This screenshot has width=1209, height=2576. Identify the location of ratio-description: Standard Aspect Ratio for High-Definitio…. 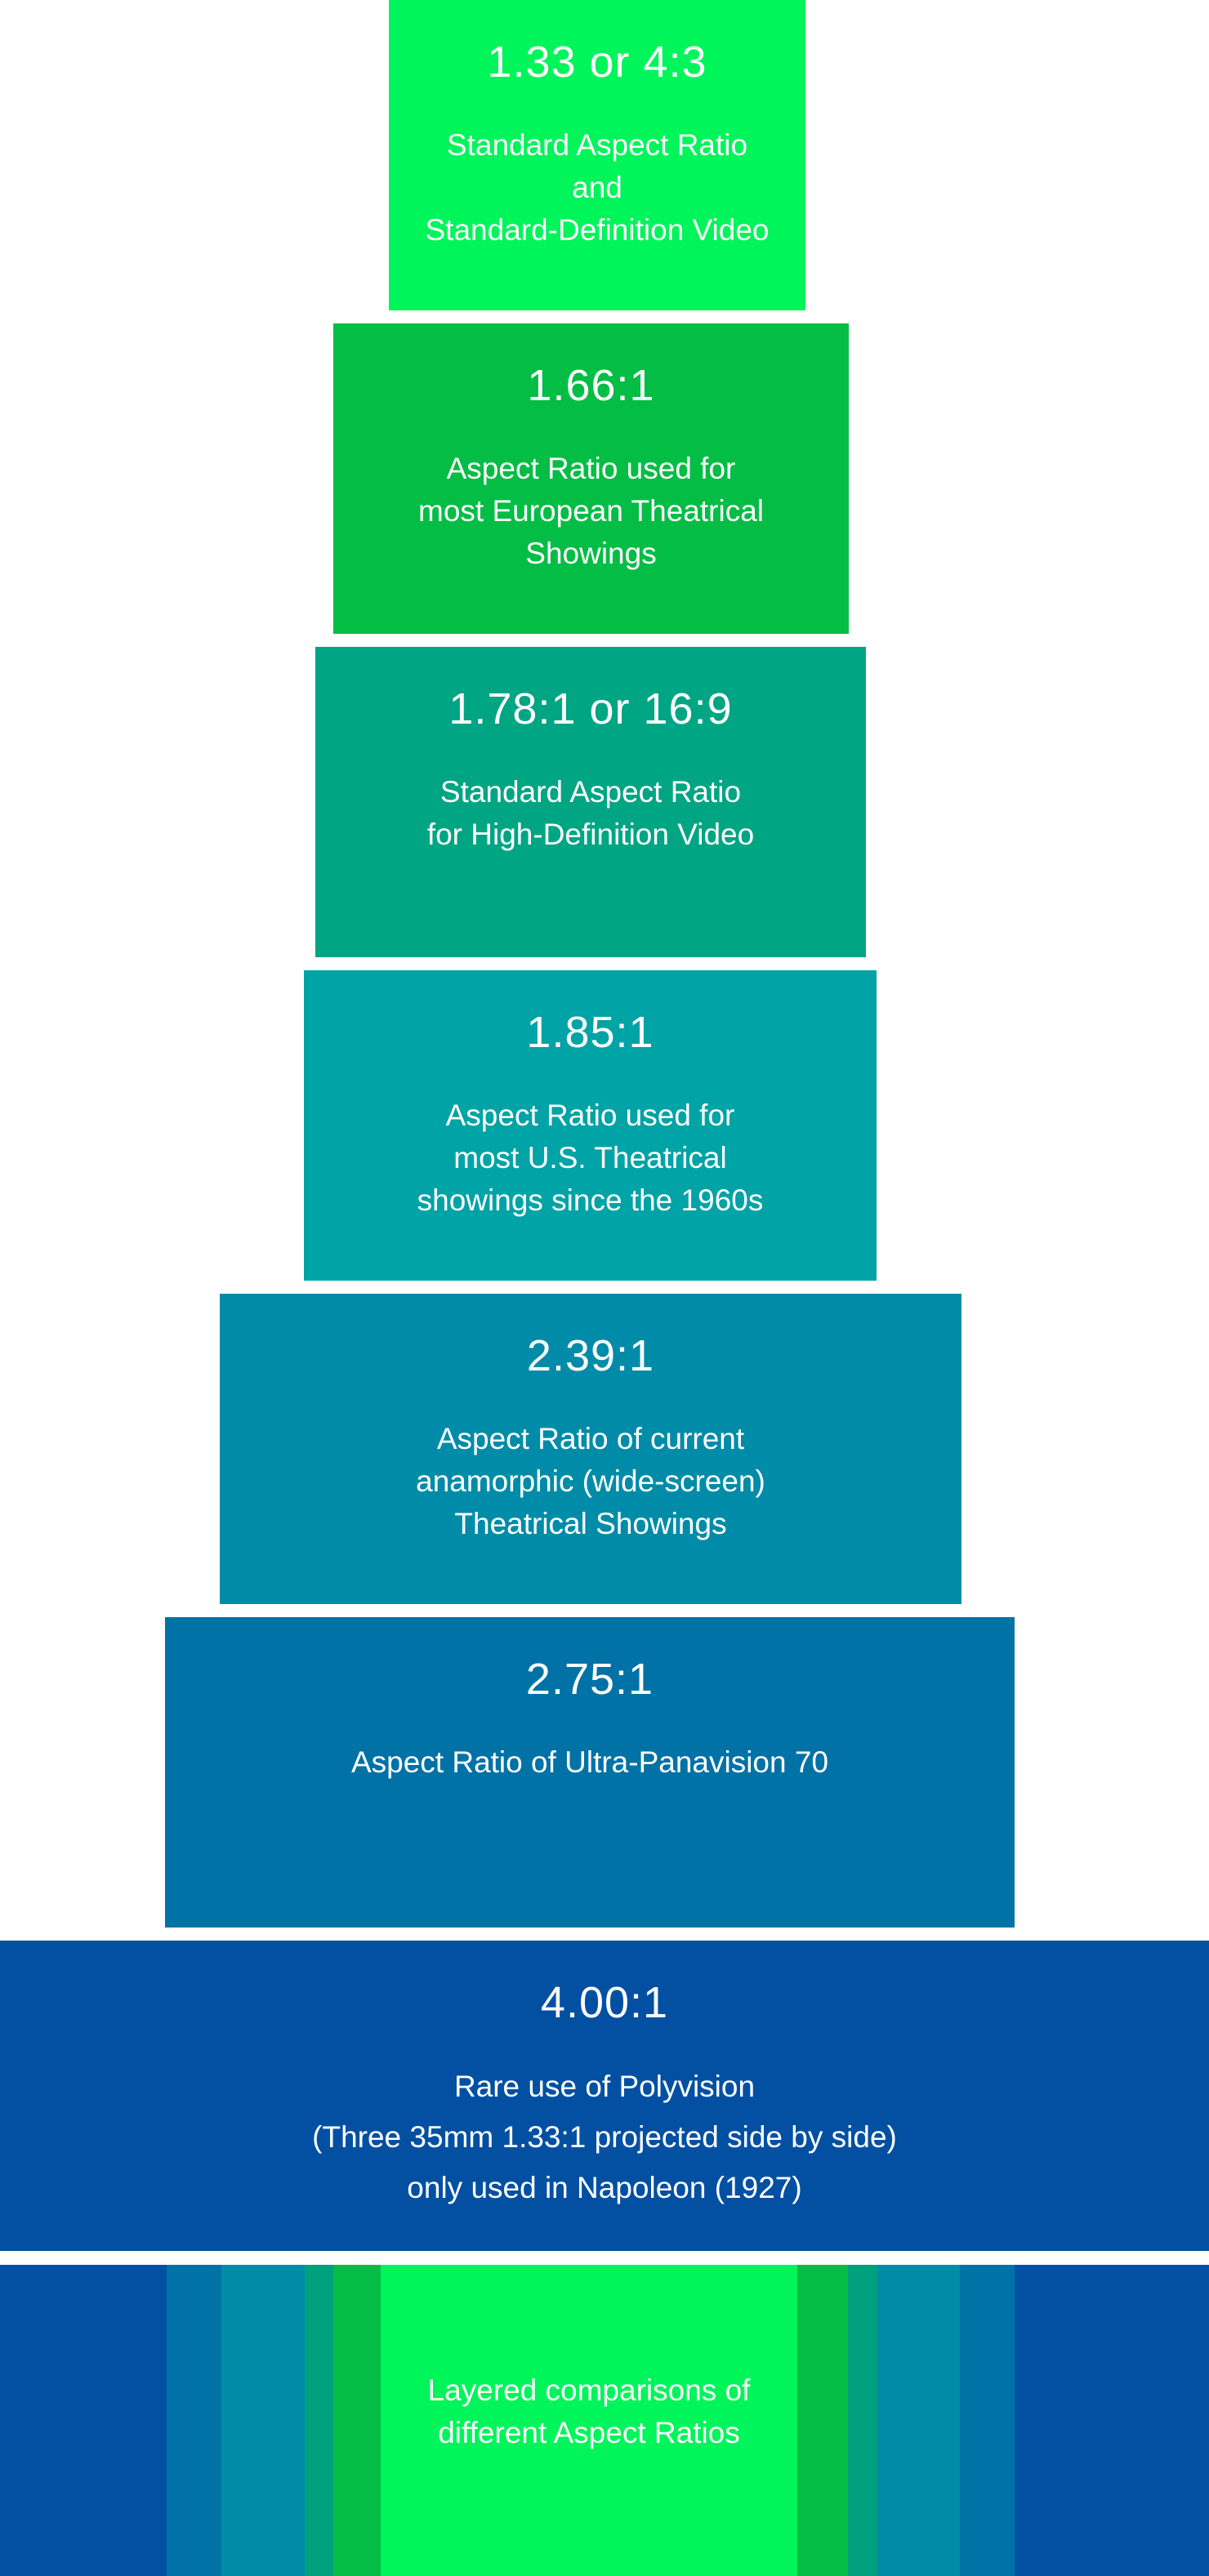
(590, 813).